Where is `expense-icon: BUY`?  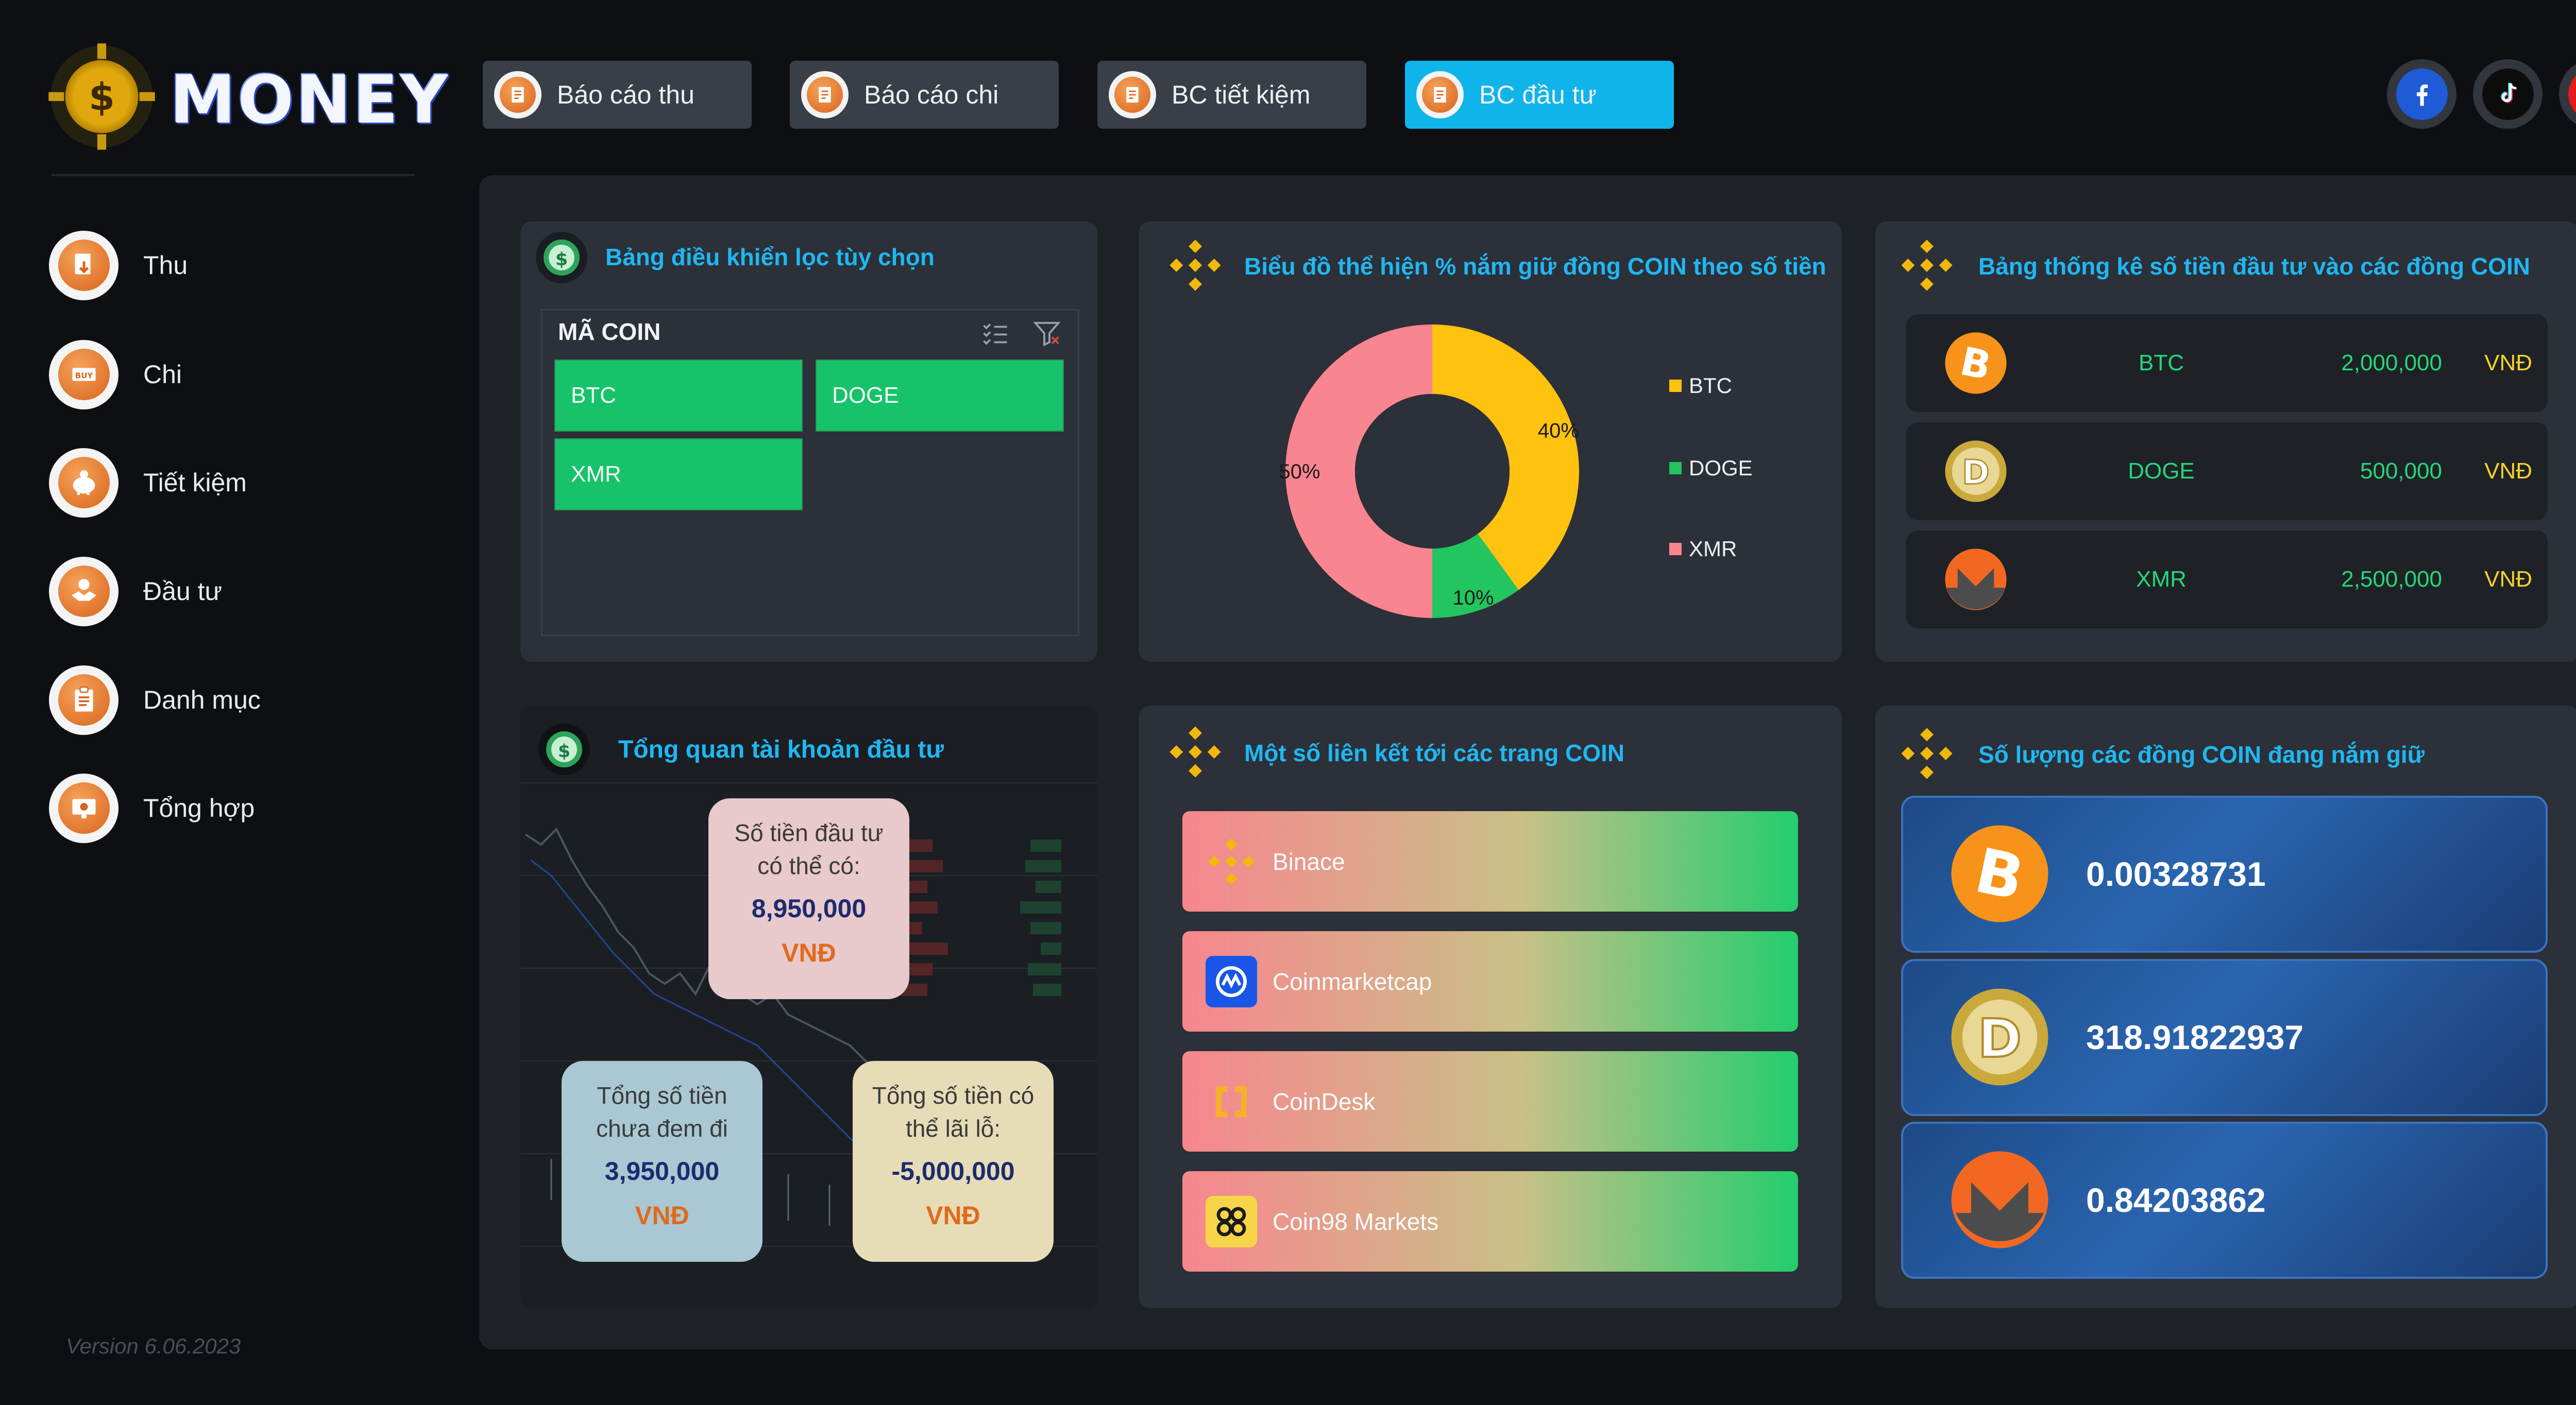 expense-icon: BUY is located at coordinates (84, 375).